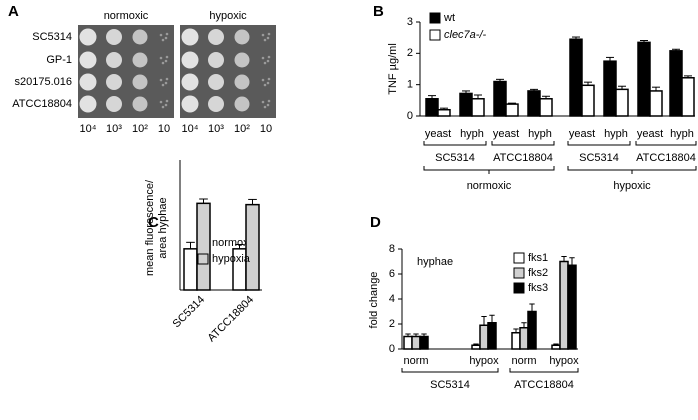  Describe the element at coordinates (435, 262) in the screenshot. I see `annotation: hyphae` at that location.